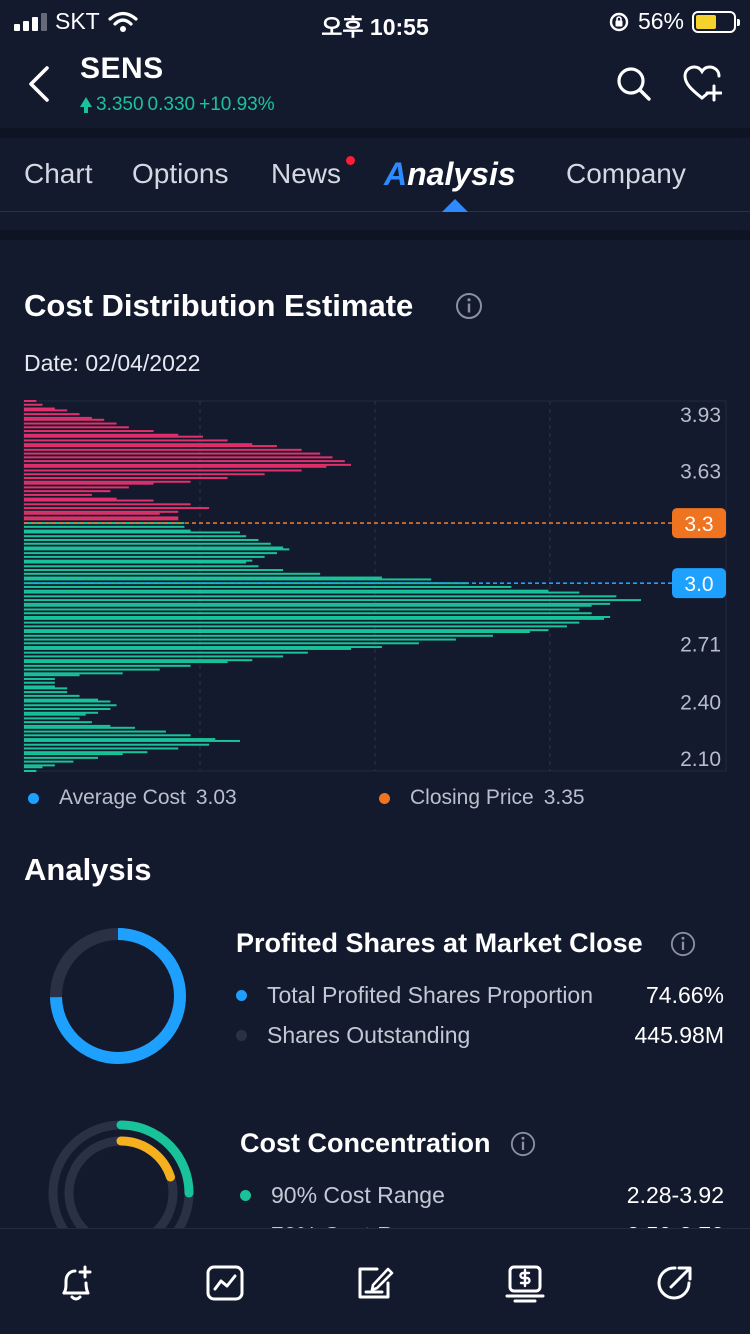 The height and width of the screenshot is (1334, 750). What do you see at coordinates (375, 1283) in the screenshot?
I see `note-edit-icon` at bounding box center [375, 1283].